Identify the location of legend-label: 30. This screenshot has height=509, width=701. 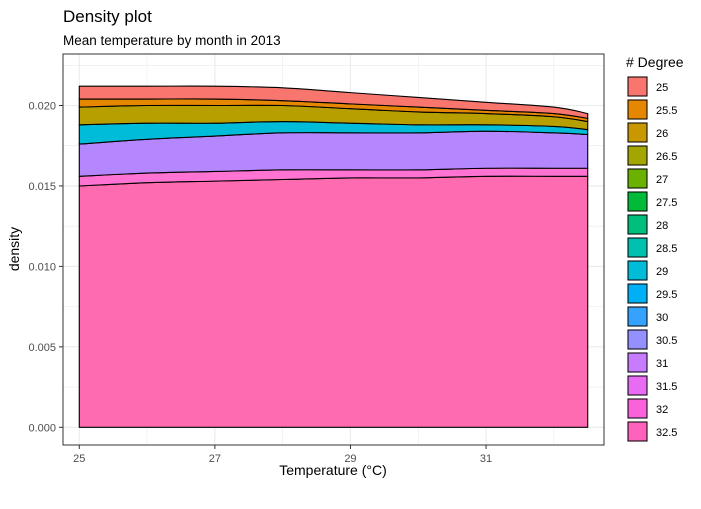
(662, 318).